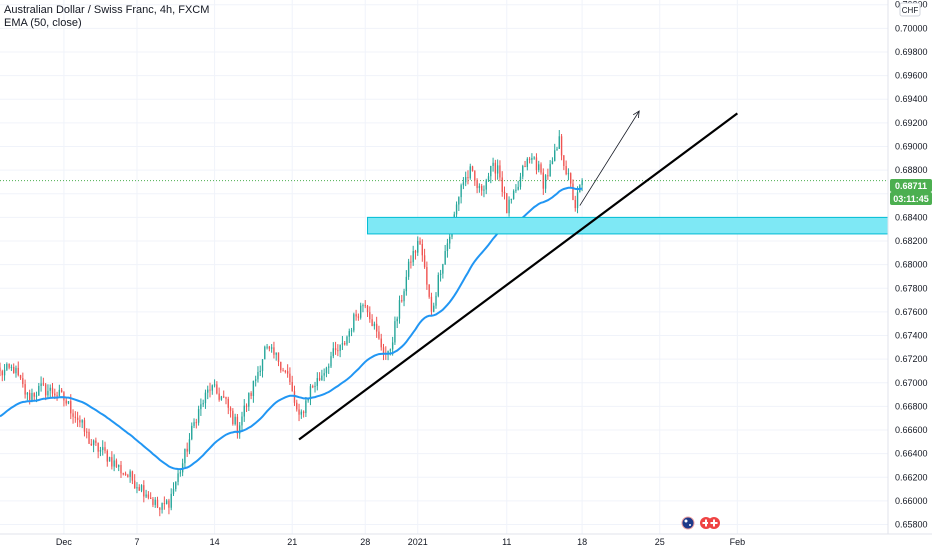  I want to click on price-tick-label: 0.67800, so click(911, 288).